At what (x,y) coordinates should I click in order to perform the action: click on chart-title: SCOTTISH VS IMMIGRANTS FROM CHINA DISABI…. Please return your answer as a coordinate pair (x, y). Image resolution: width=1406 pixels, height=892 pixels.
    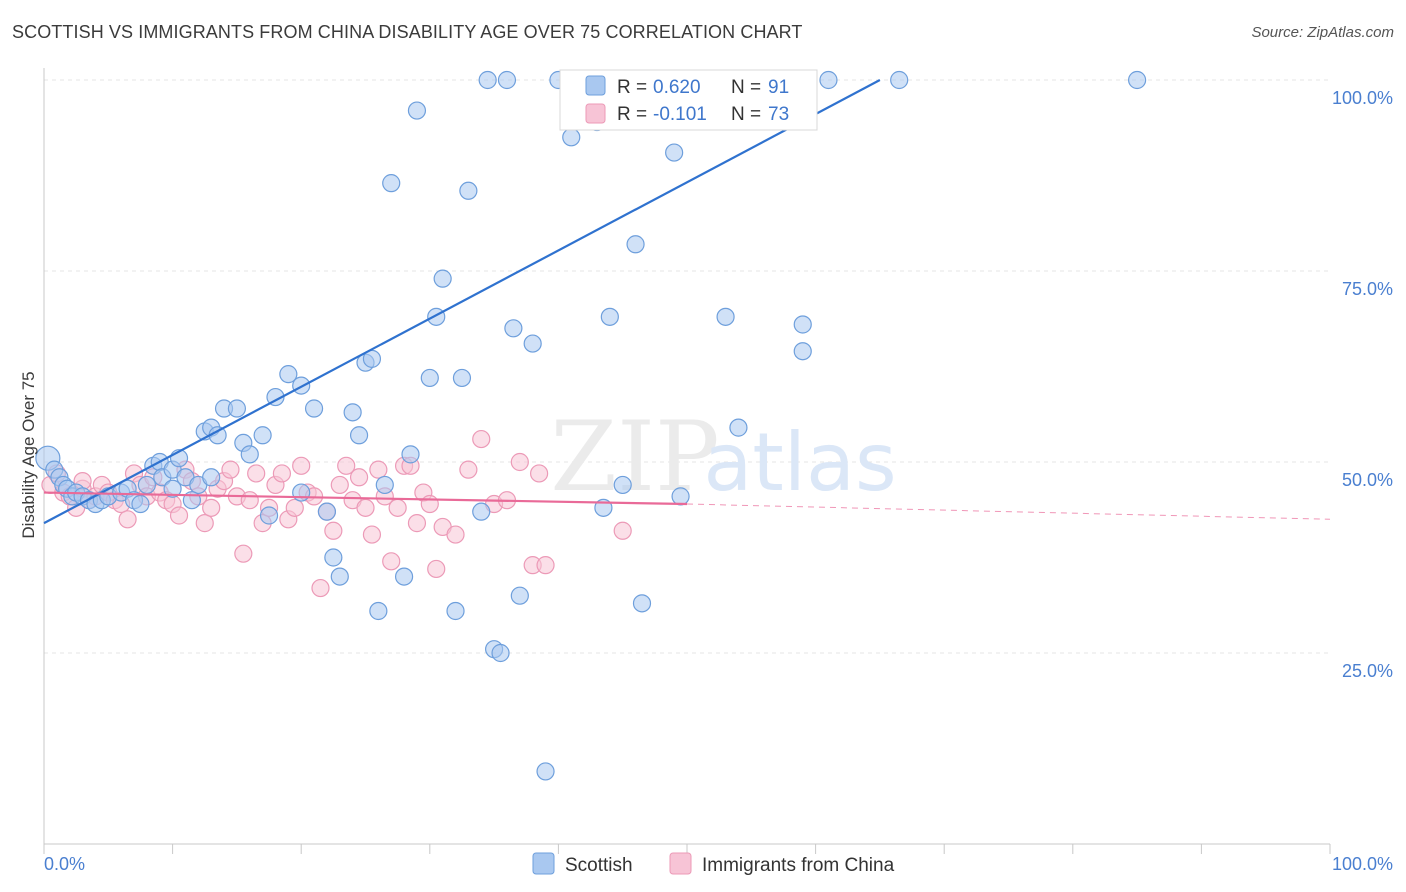
    Looking at the image, I should click on (407, 32).